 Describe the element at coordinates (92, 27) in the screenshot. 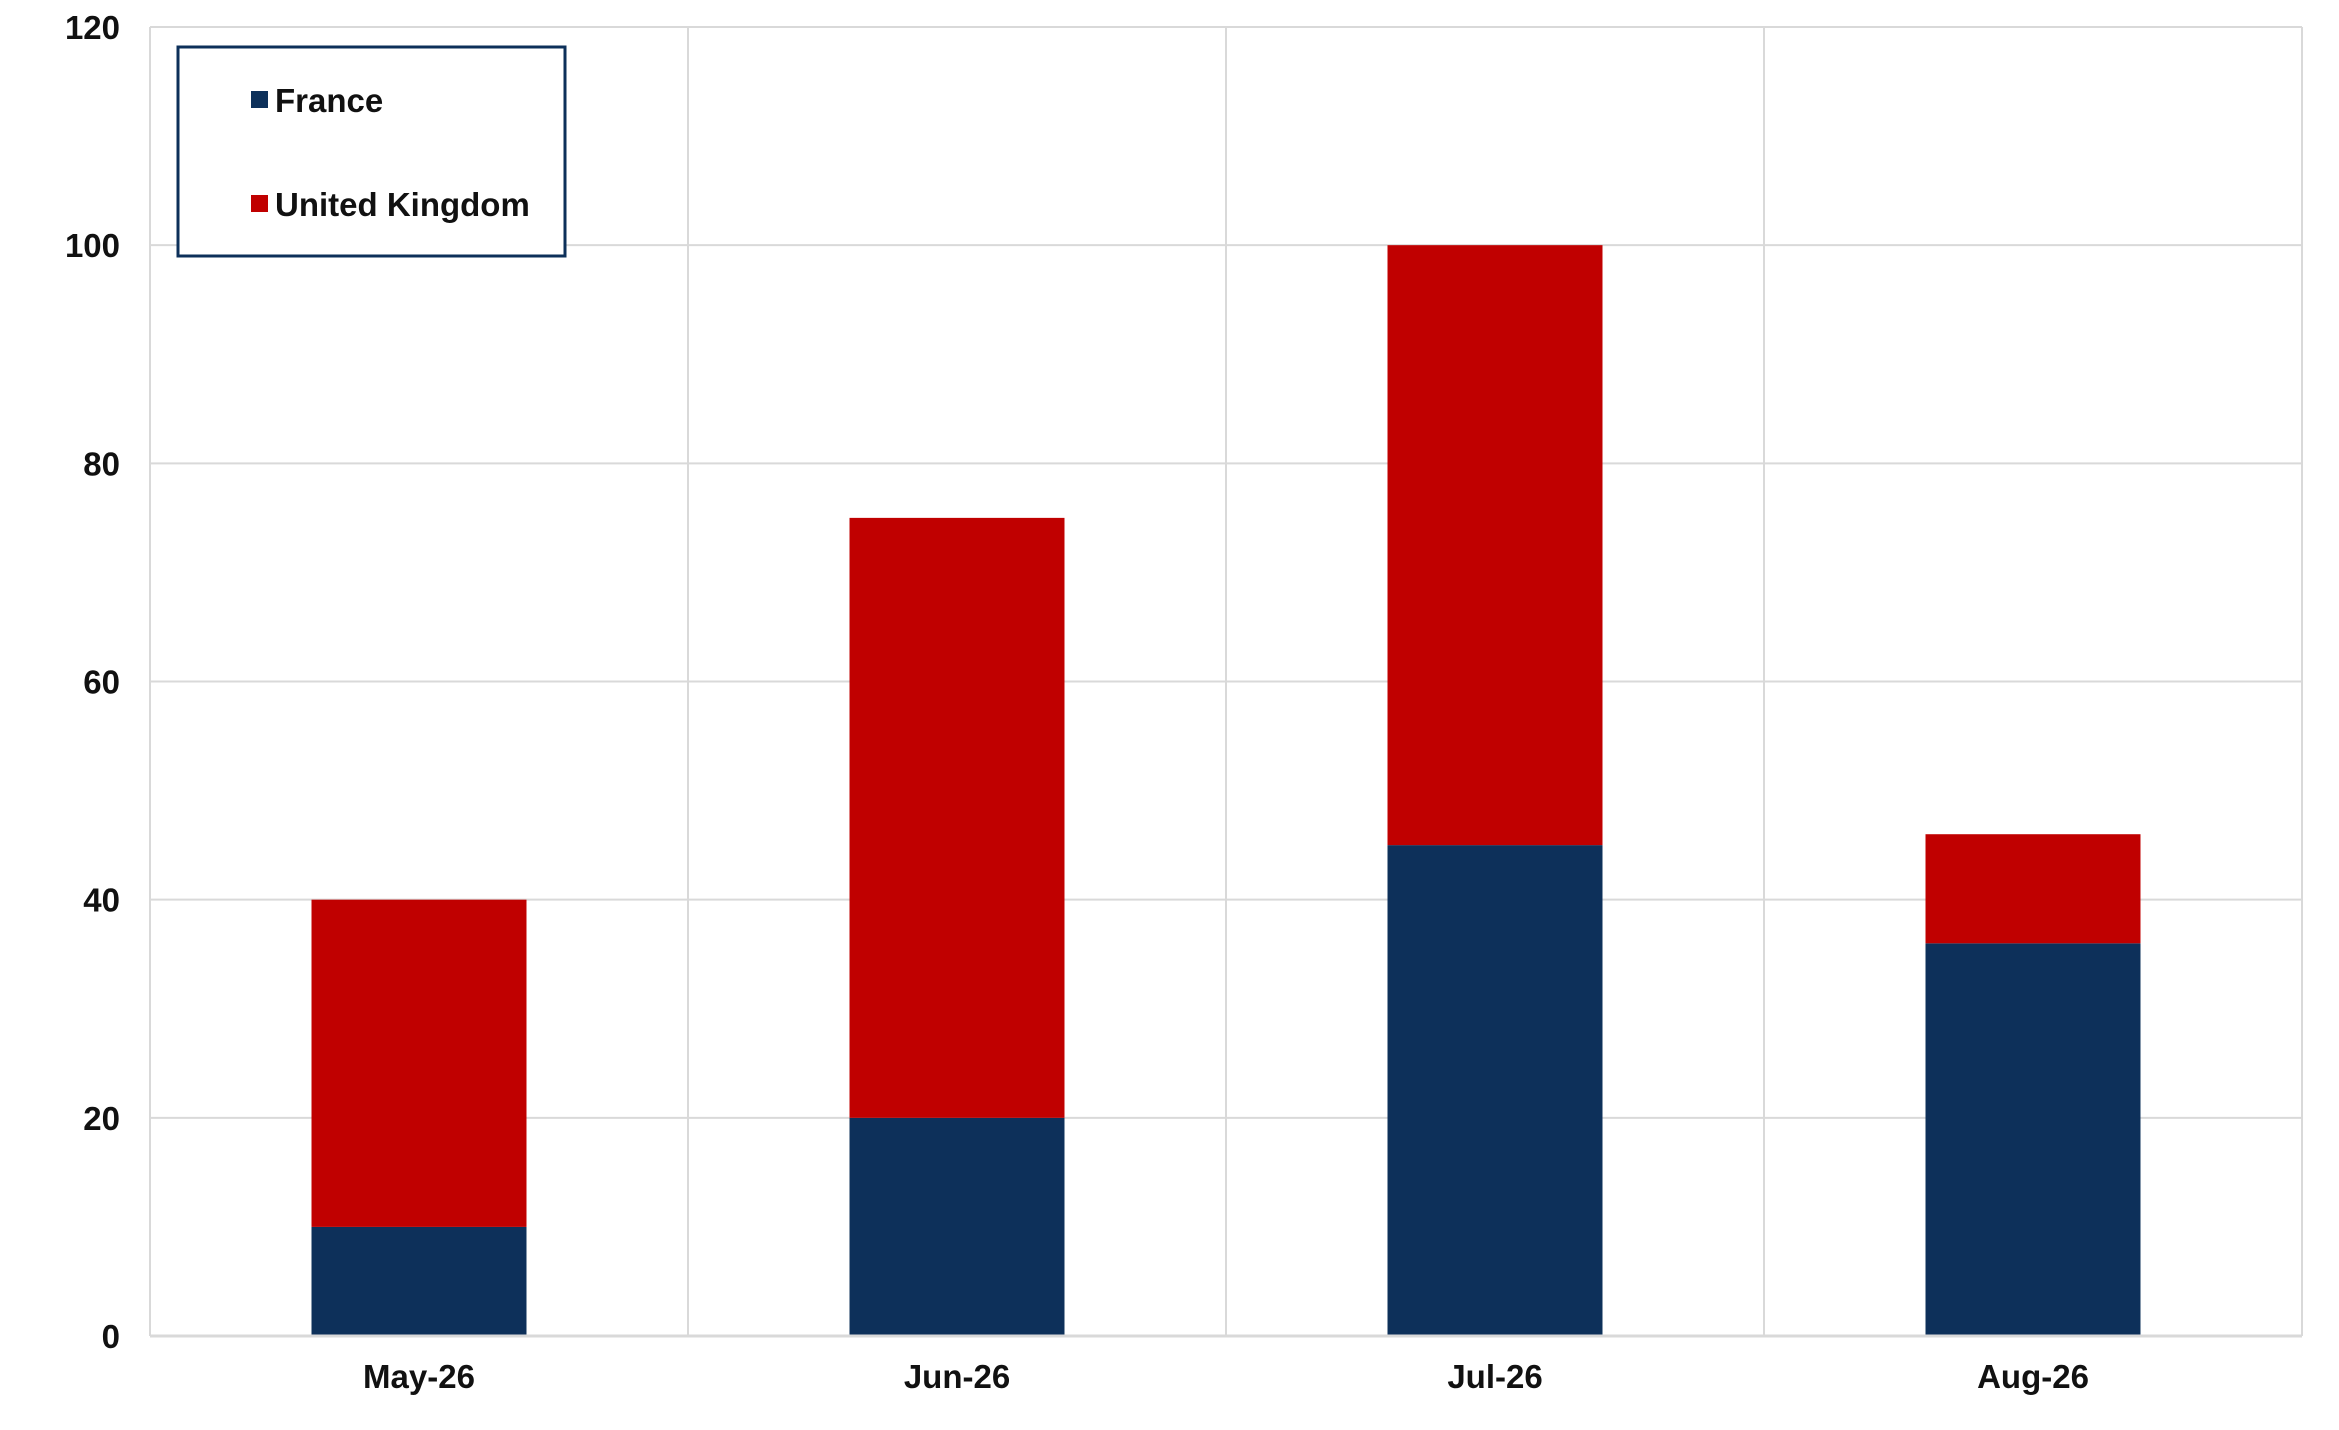

I see `y-tick-label: 120` at that location.